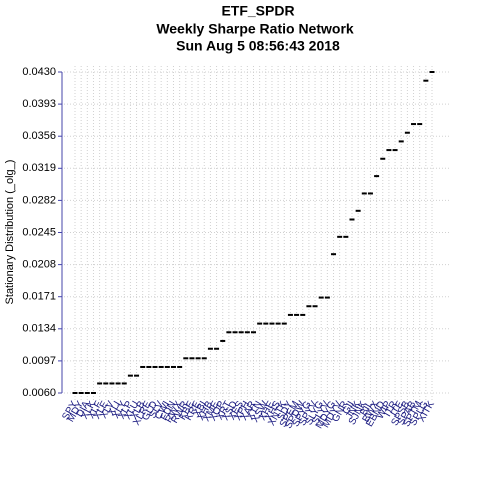 The image size is (480, 480). I want to click on y-tick-label: 0.0171, so click(39, 297).